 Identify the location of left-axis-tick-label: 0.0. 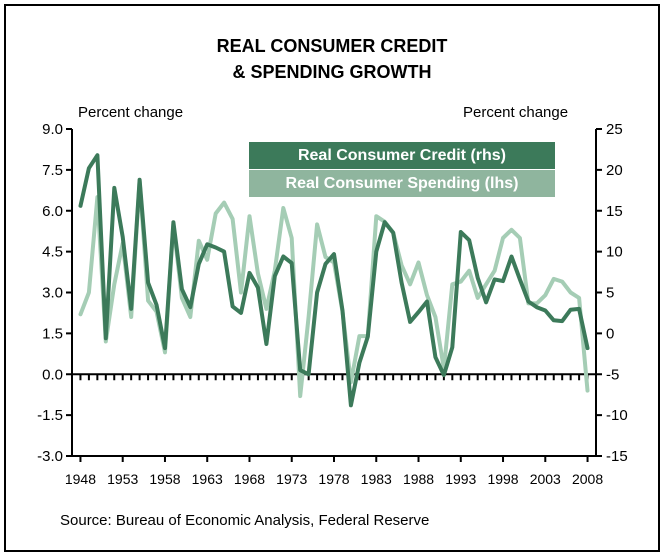
(52, 374).